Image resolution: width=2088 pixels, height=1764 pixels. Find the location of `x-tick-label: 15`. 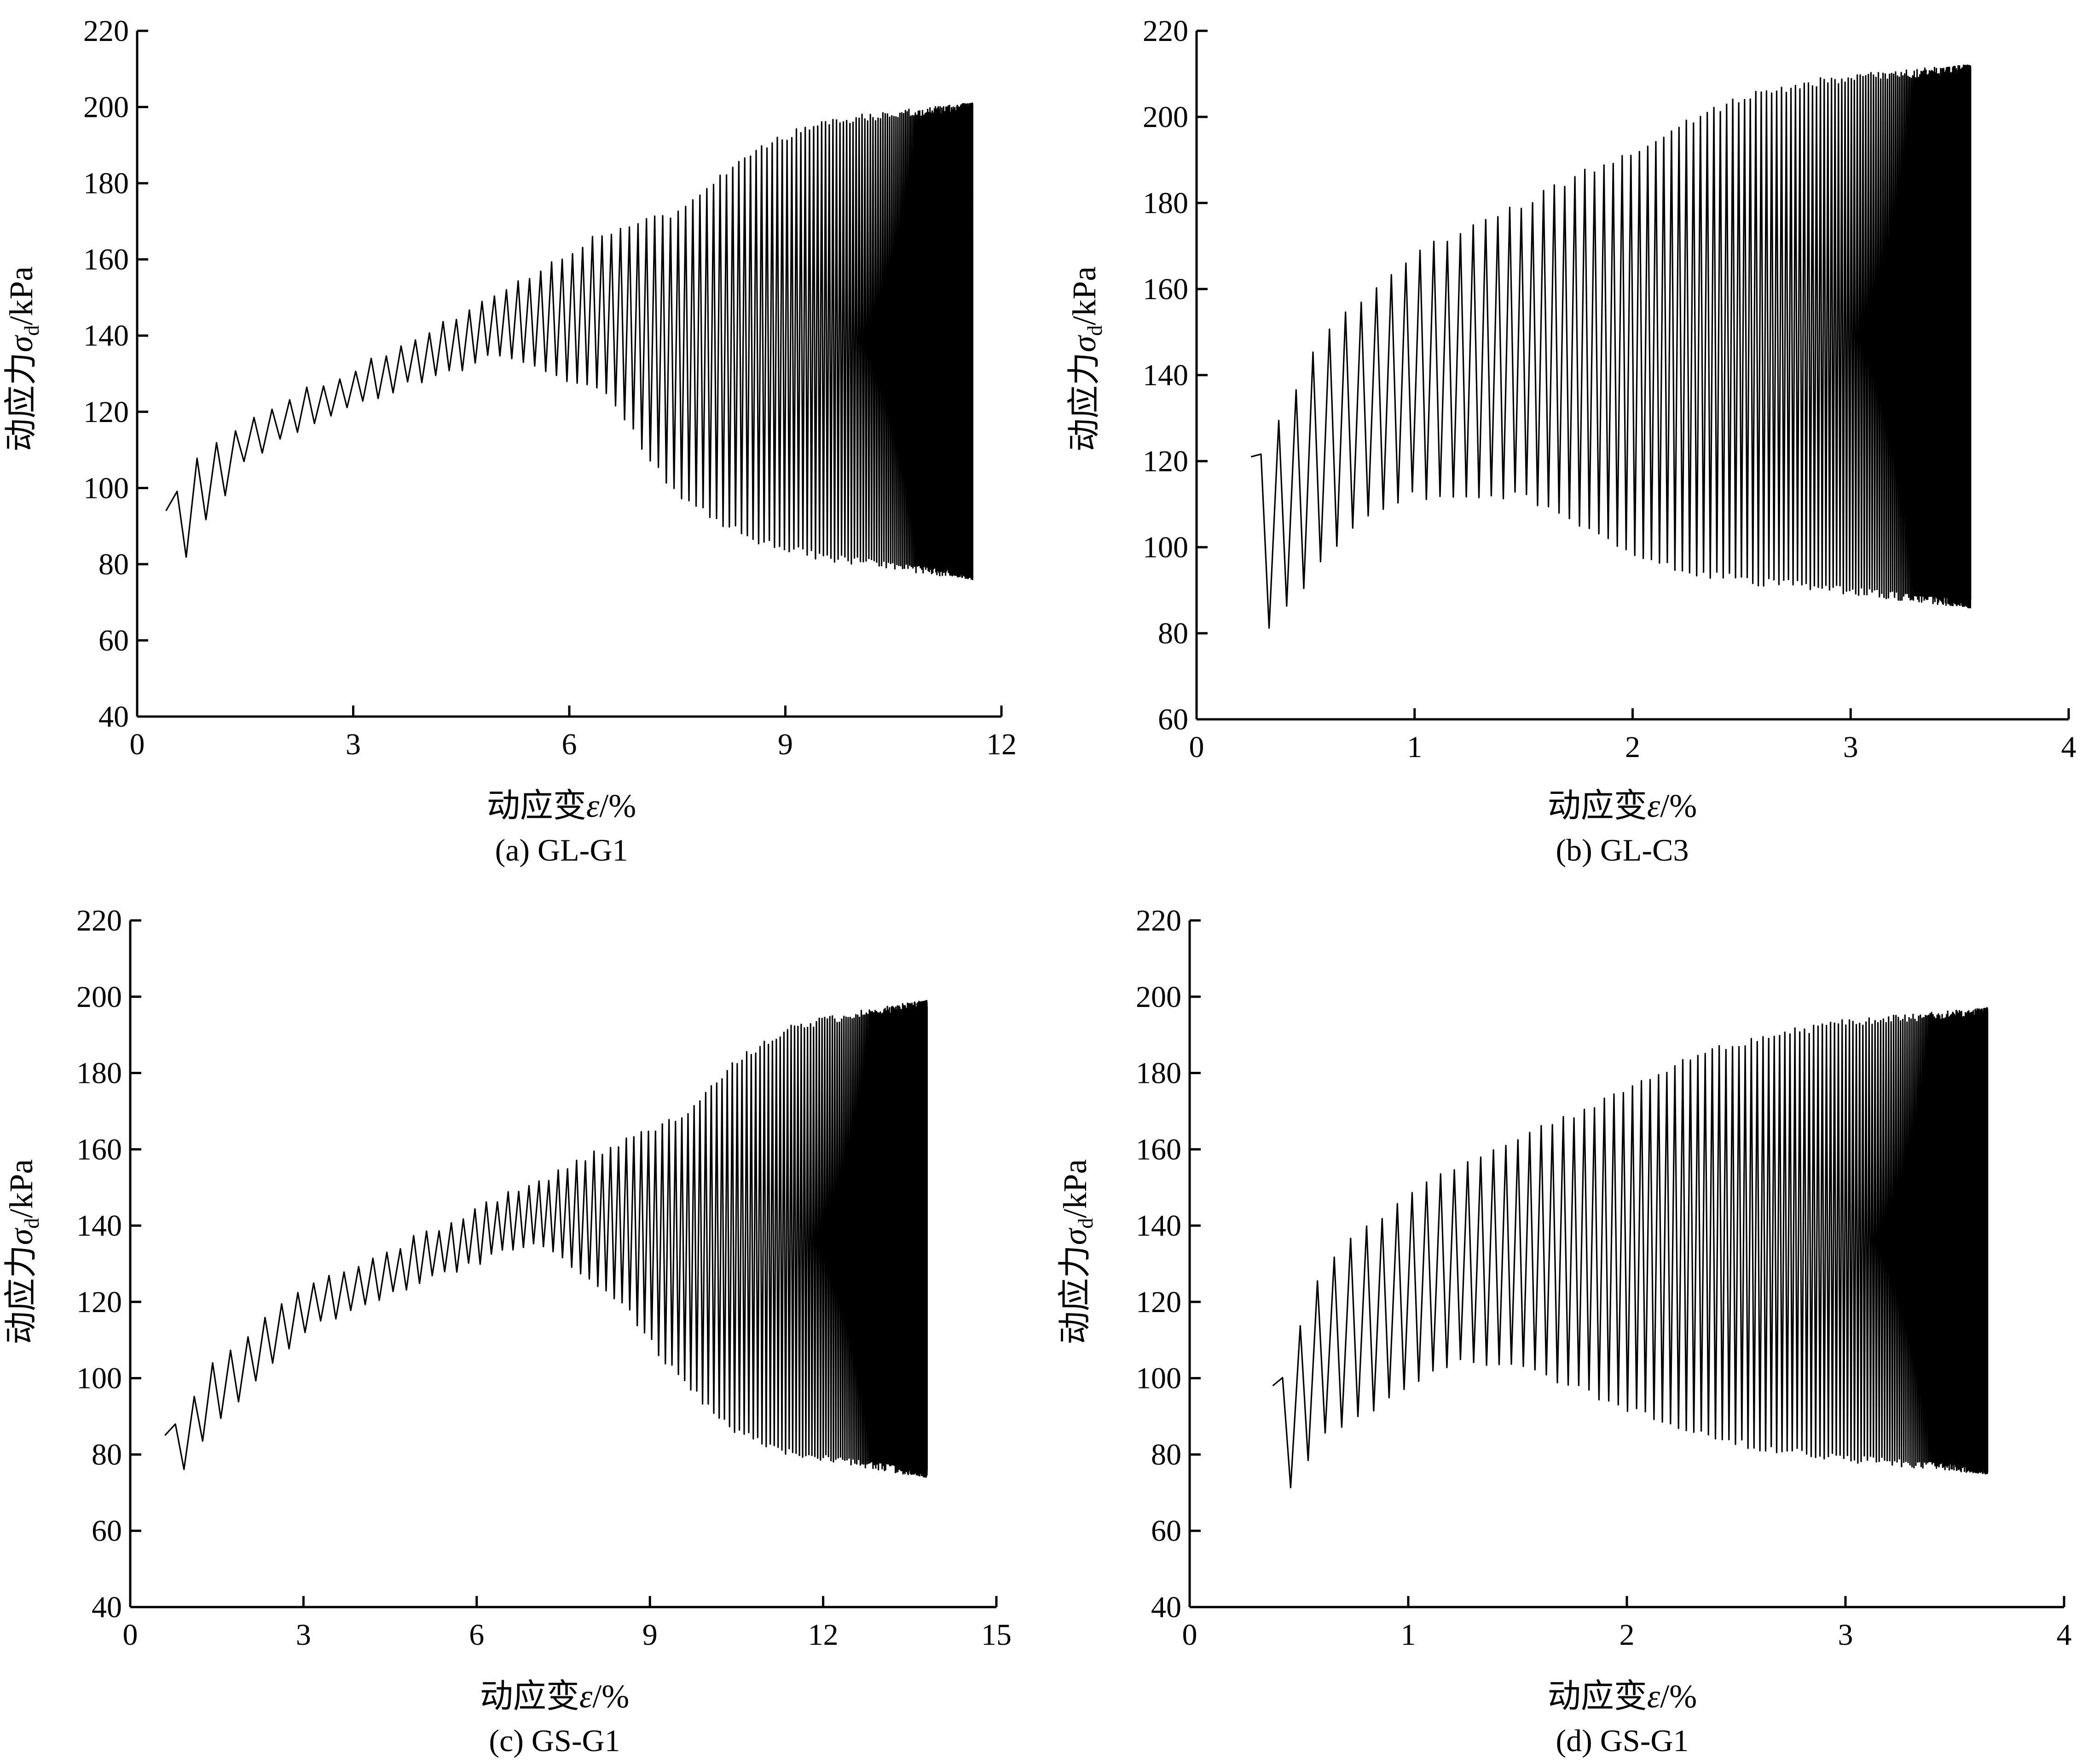

x-tick-label: 15 is located at coordinates (997, 1635).